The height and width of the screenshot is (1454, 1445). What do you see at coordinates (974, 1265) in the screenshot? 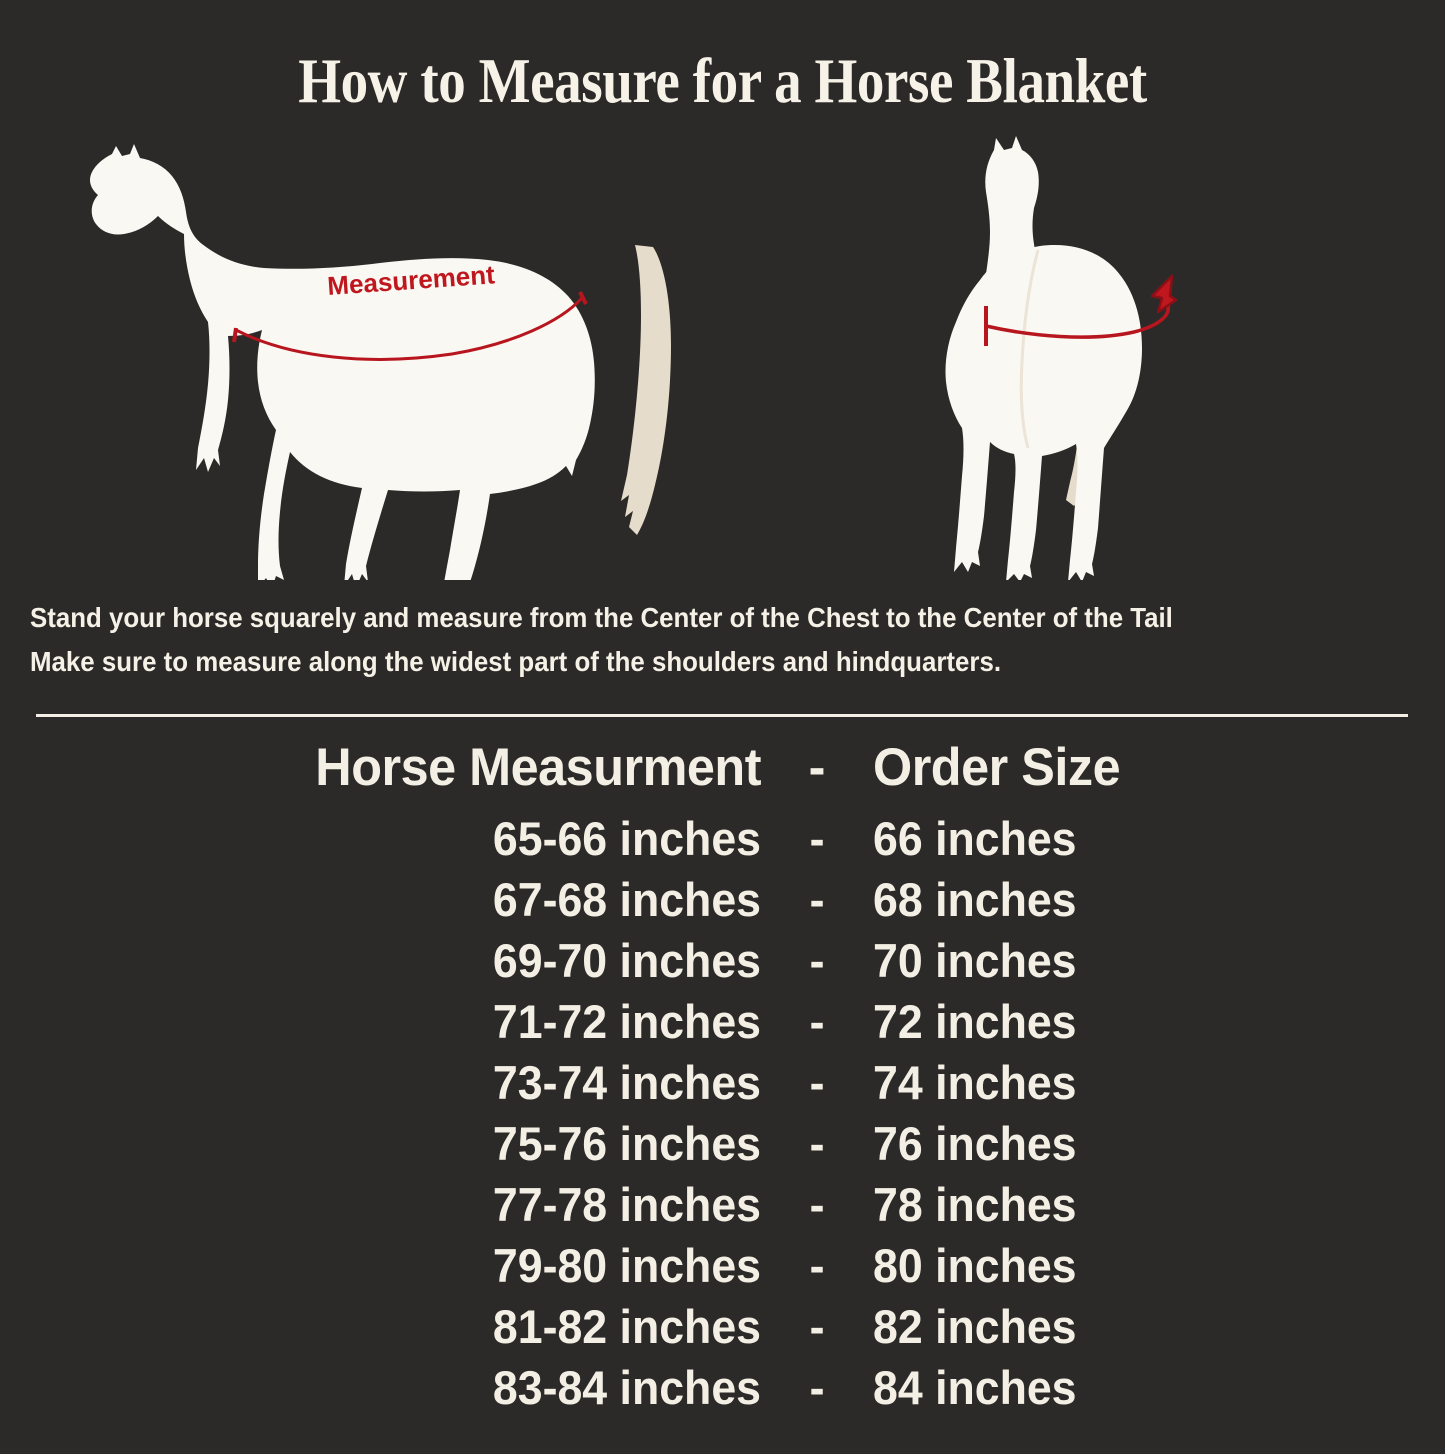
I see `row-order-size: 80 inches` at bounding box center [974, 1265].